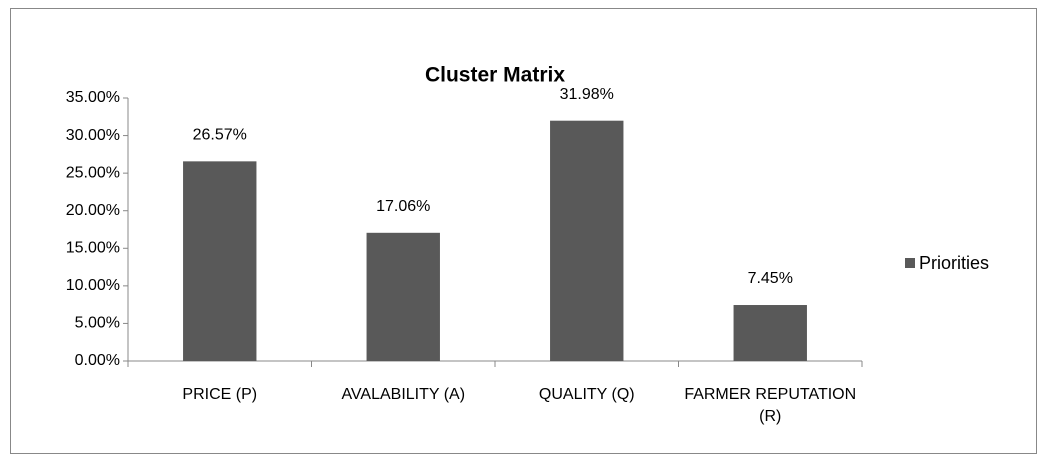 The image size is (1038, 455). I want to click on data-label: 17.06%, so click(403, 206).